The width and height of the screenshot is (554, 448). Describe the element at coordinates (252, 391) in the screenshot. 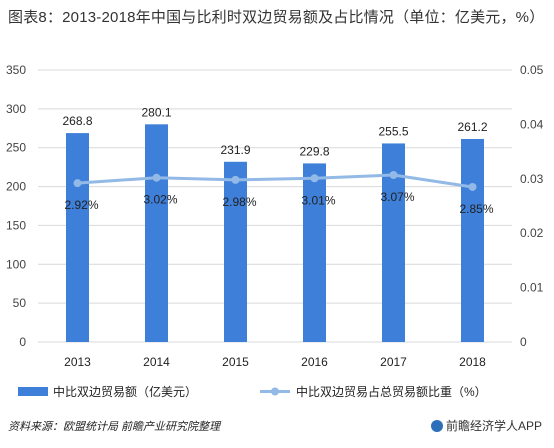

I see `legend: 中比双边贸易额（亿美元） 中比双边贸易占总贸易额比重（%）` at that location.